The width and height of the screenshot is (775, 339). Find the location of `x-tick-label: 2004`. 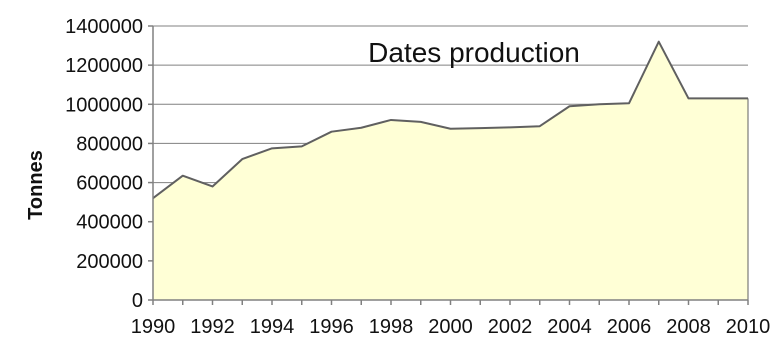

x-tick-label: 2004 is located at coordinates (569, 327).